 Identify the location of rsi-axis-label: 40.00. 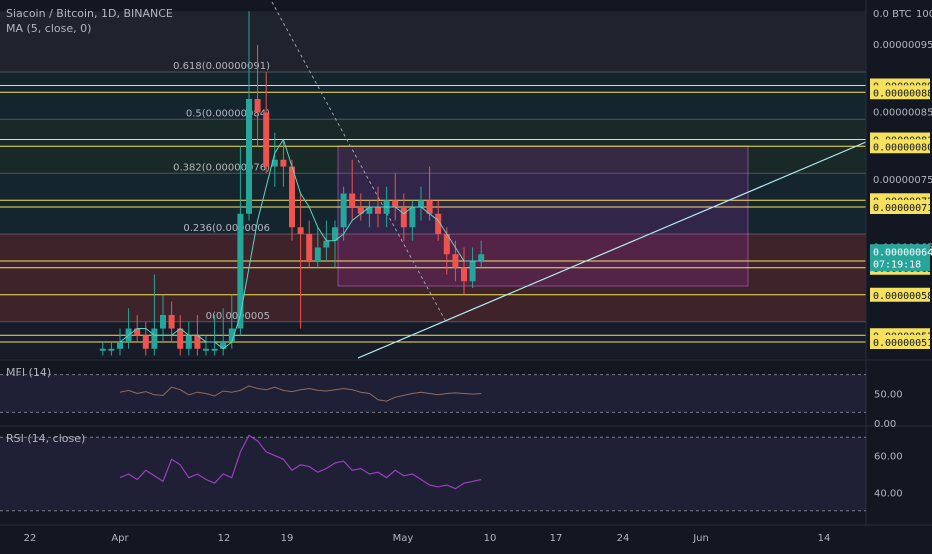
(888, 493).